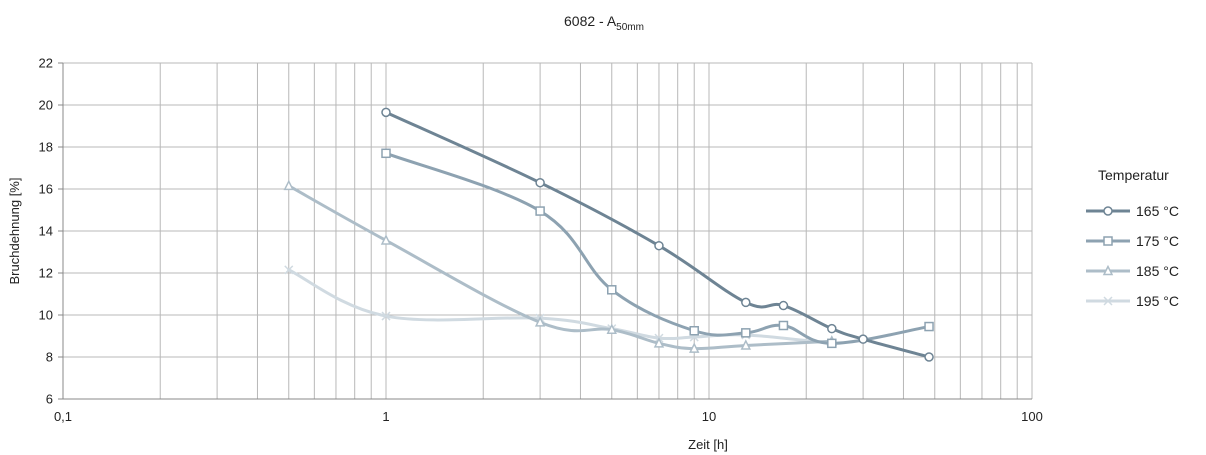  Describe the element at coordinates (46, 231) in the screenshot. I see `y-tick-label: 14` at that location.